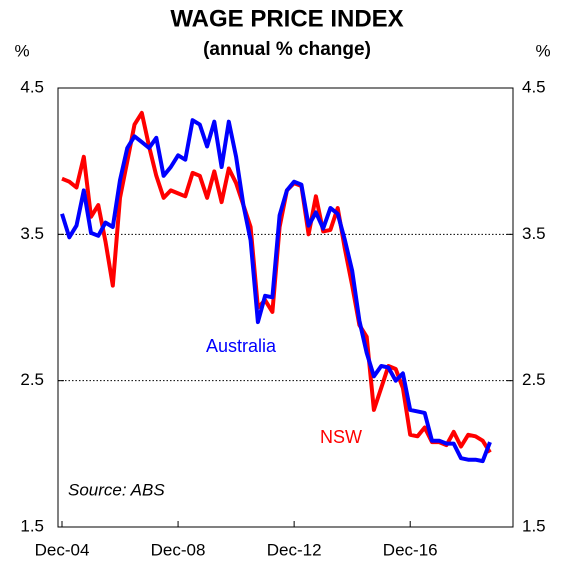  Describe the element at coordinates (534, 379) in the screenshot. I see `y2-tick-label: 2.5` at that location.